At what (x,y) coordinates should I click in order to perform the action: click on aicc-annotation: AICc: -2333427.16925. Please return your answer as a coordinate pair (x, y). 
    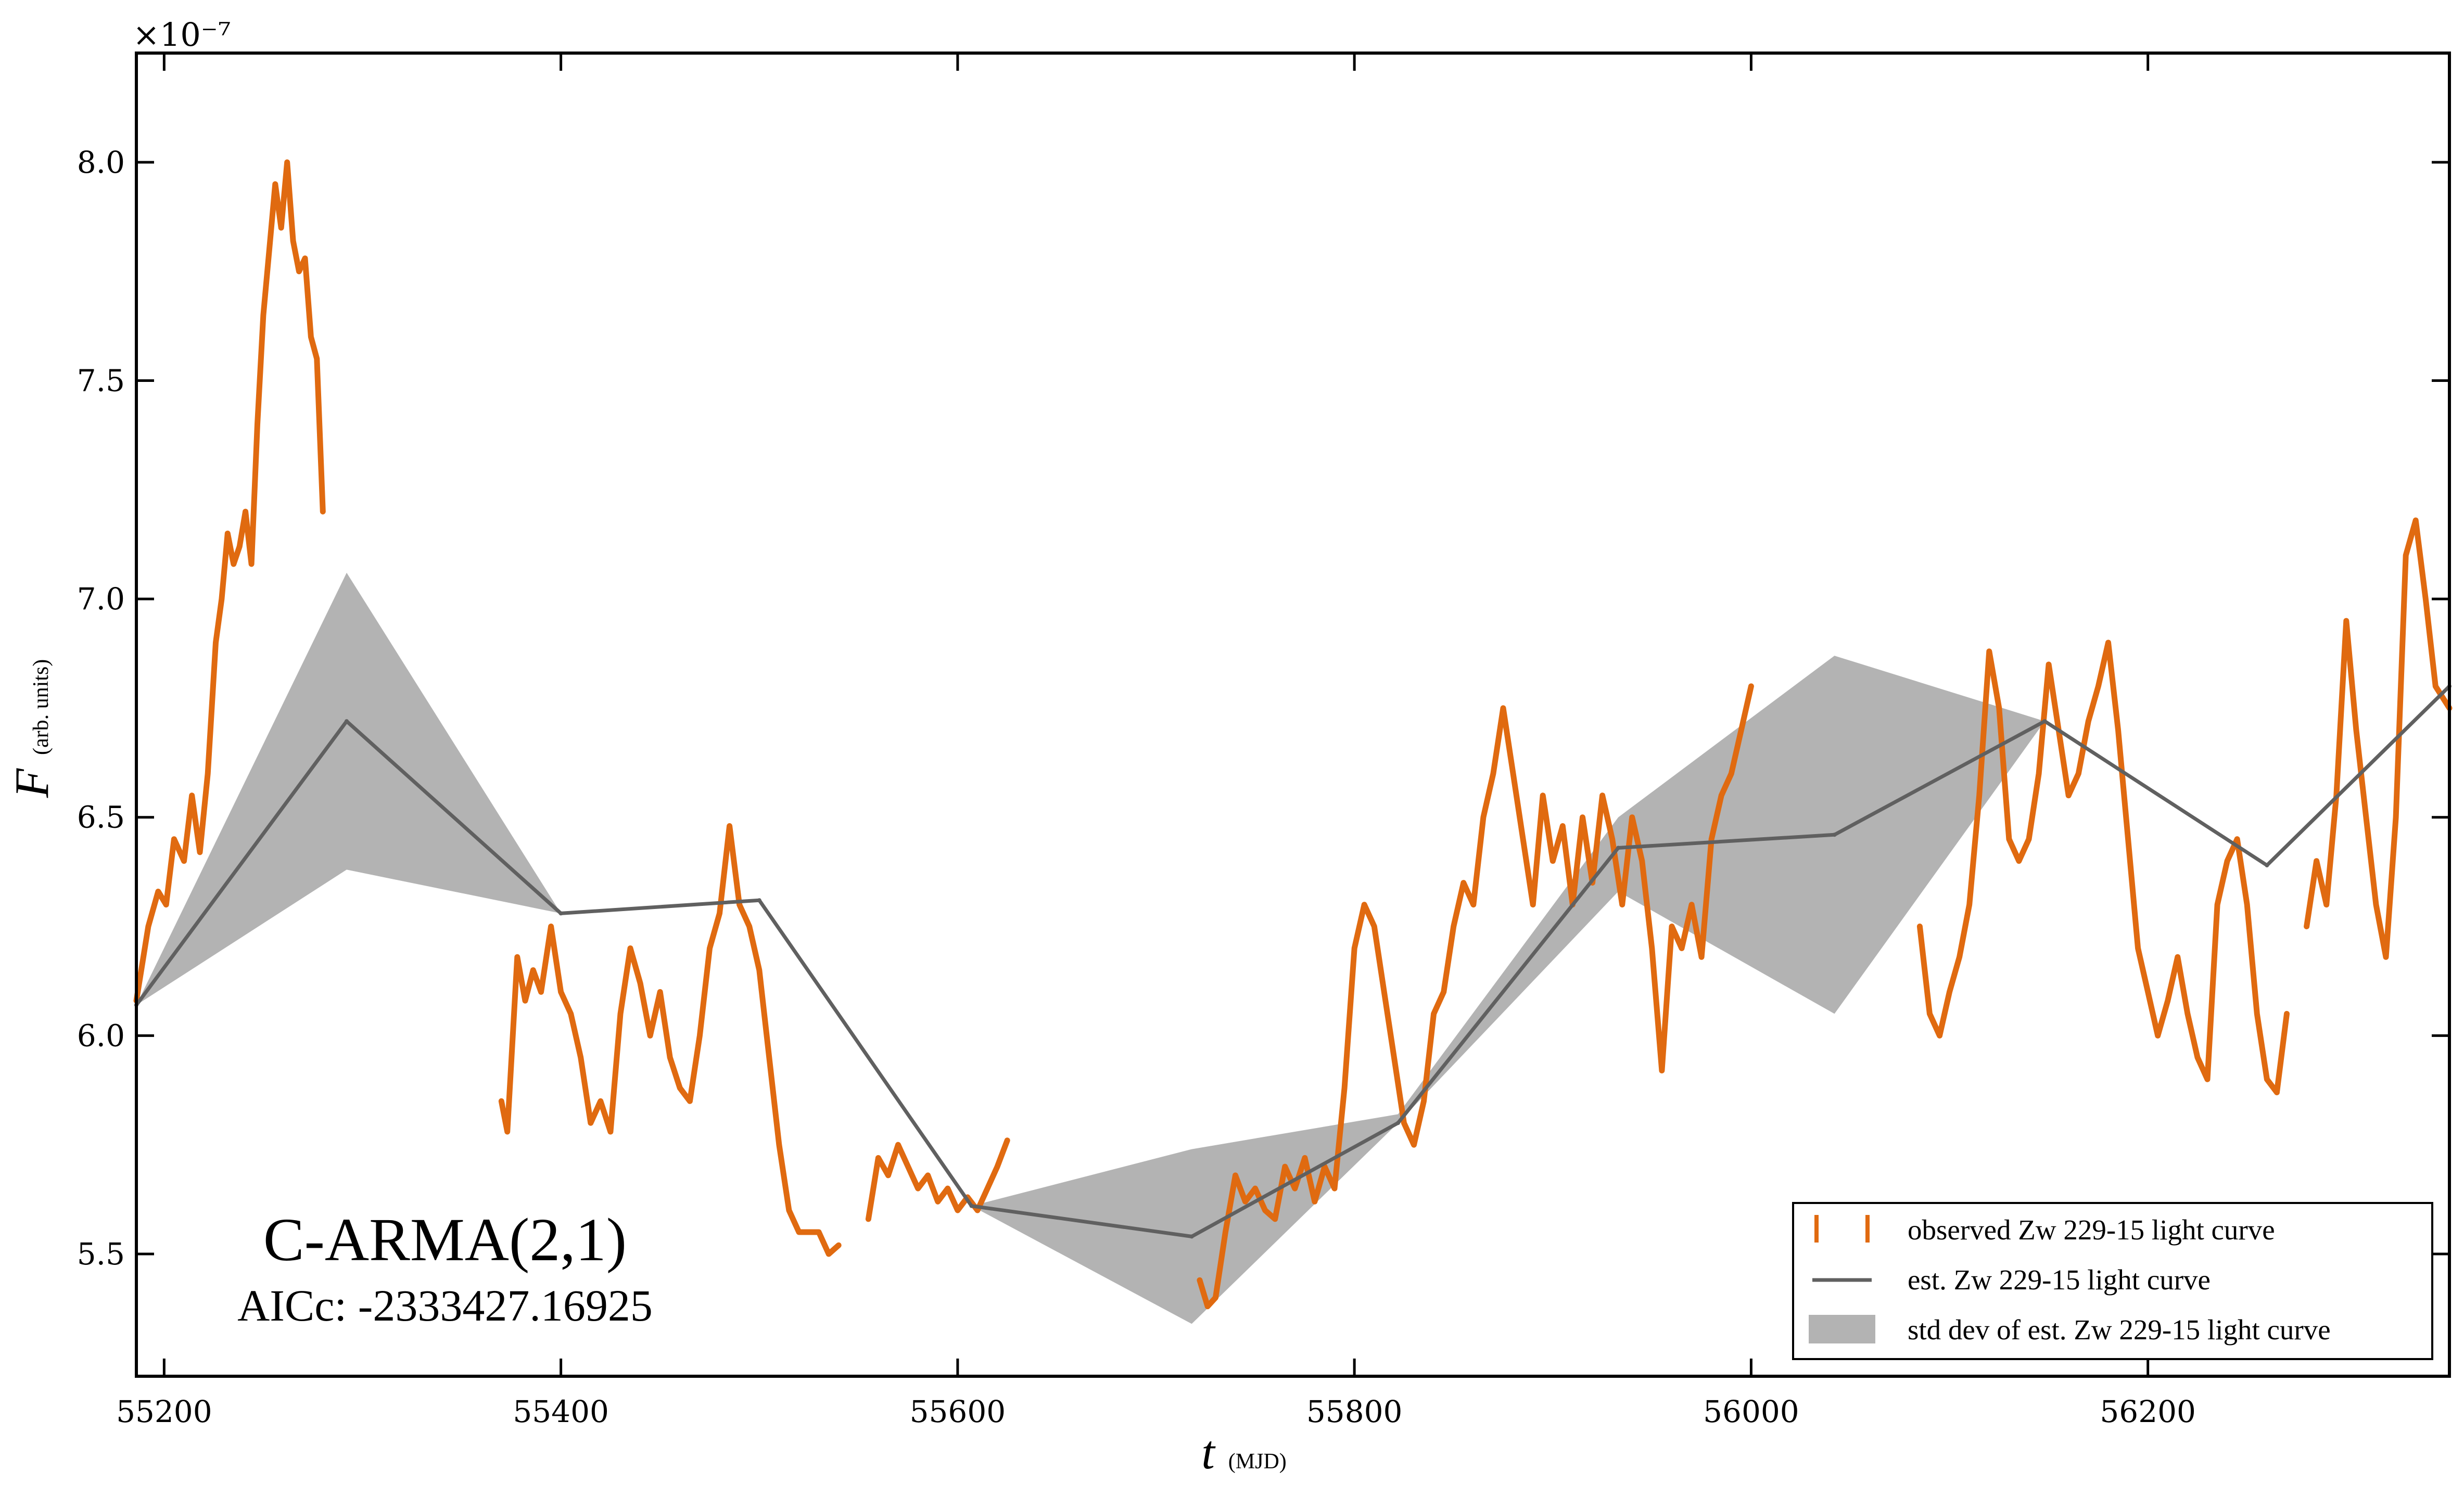
    Looking at the image, I should click on (445, 1305).